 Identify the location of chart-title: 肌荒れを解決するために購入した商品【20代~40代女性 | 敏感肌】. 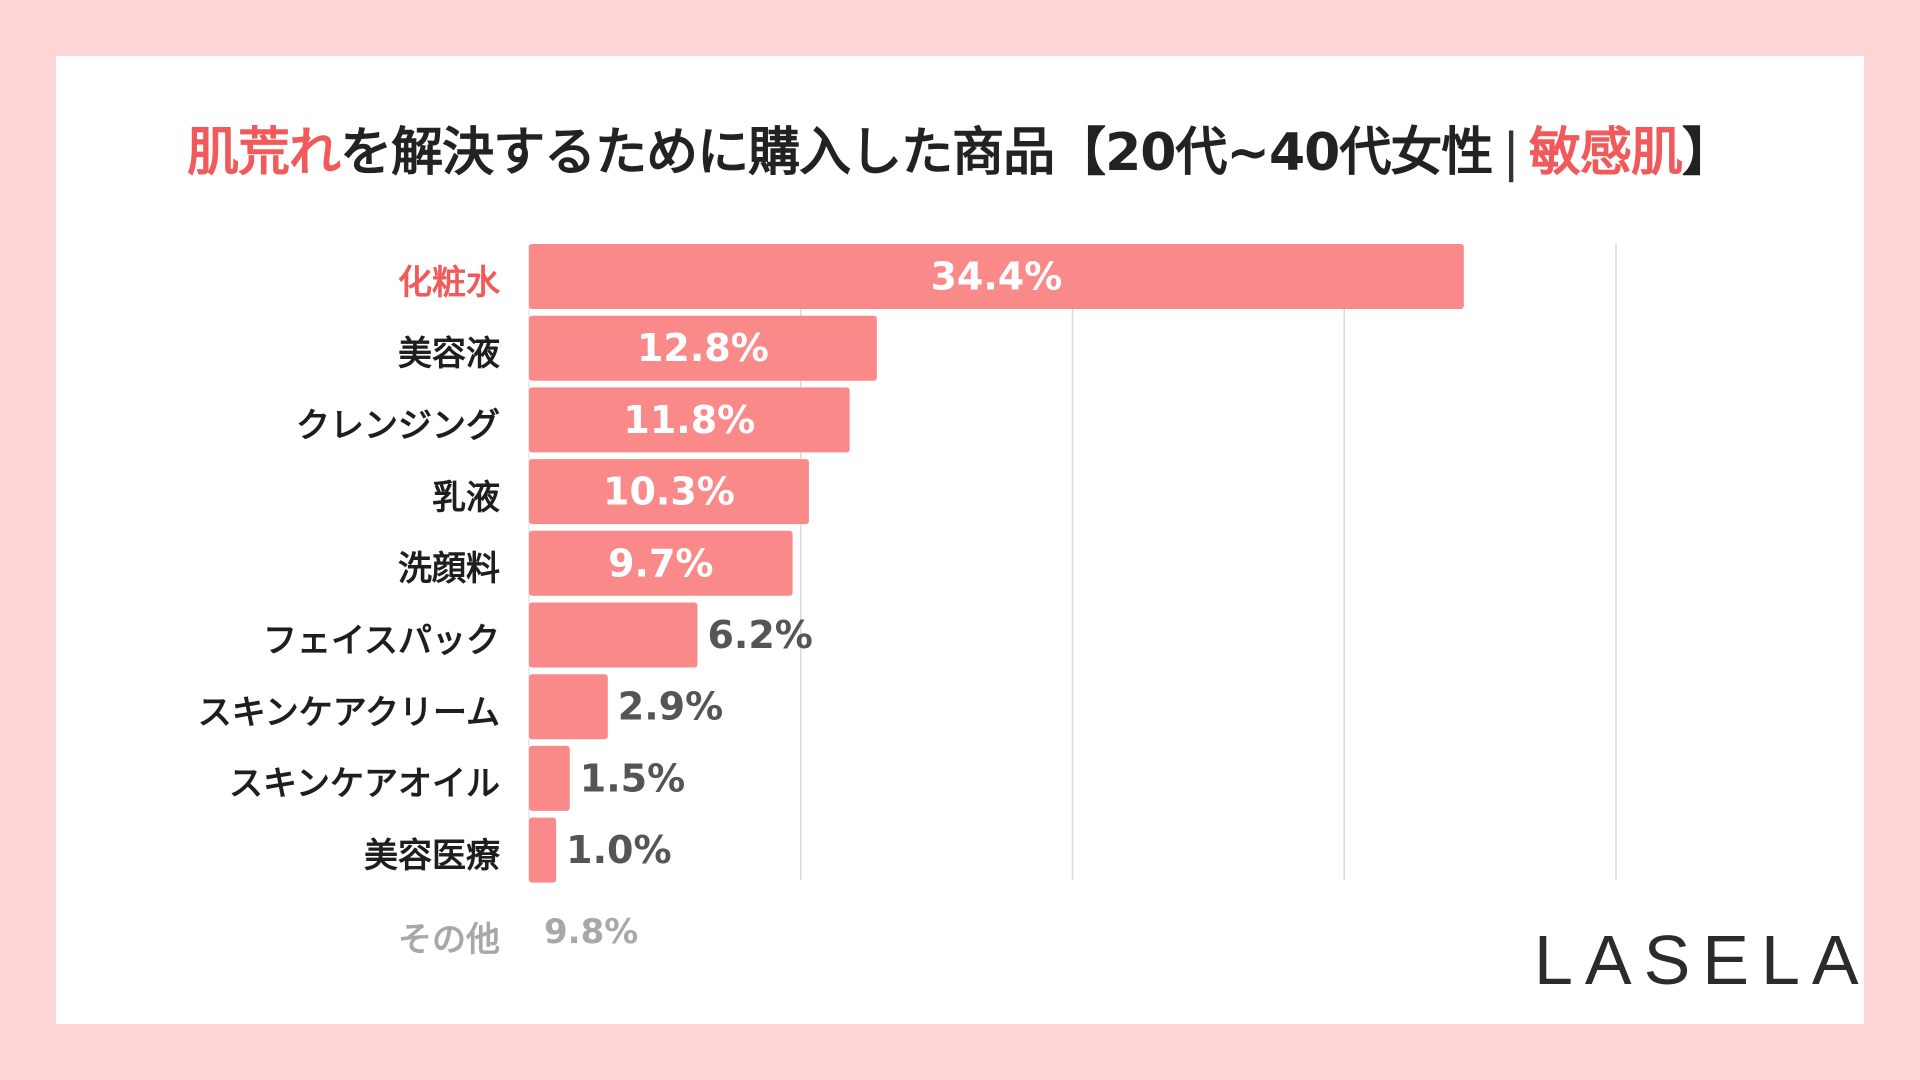
(960, 147).